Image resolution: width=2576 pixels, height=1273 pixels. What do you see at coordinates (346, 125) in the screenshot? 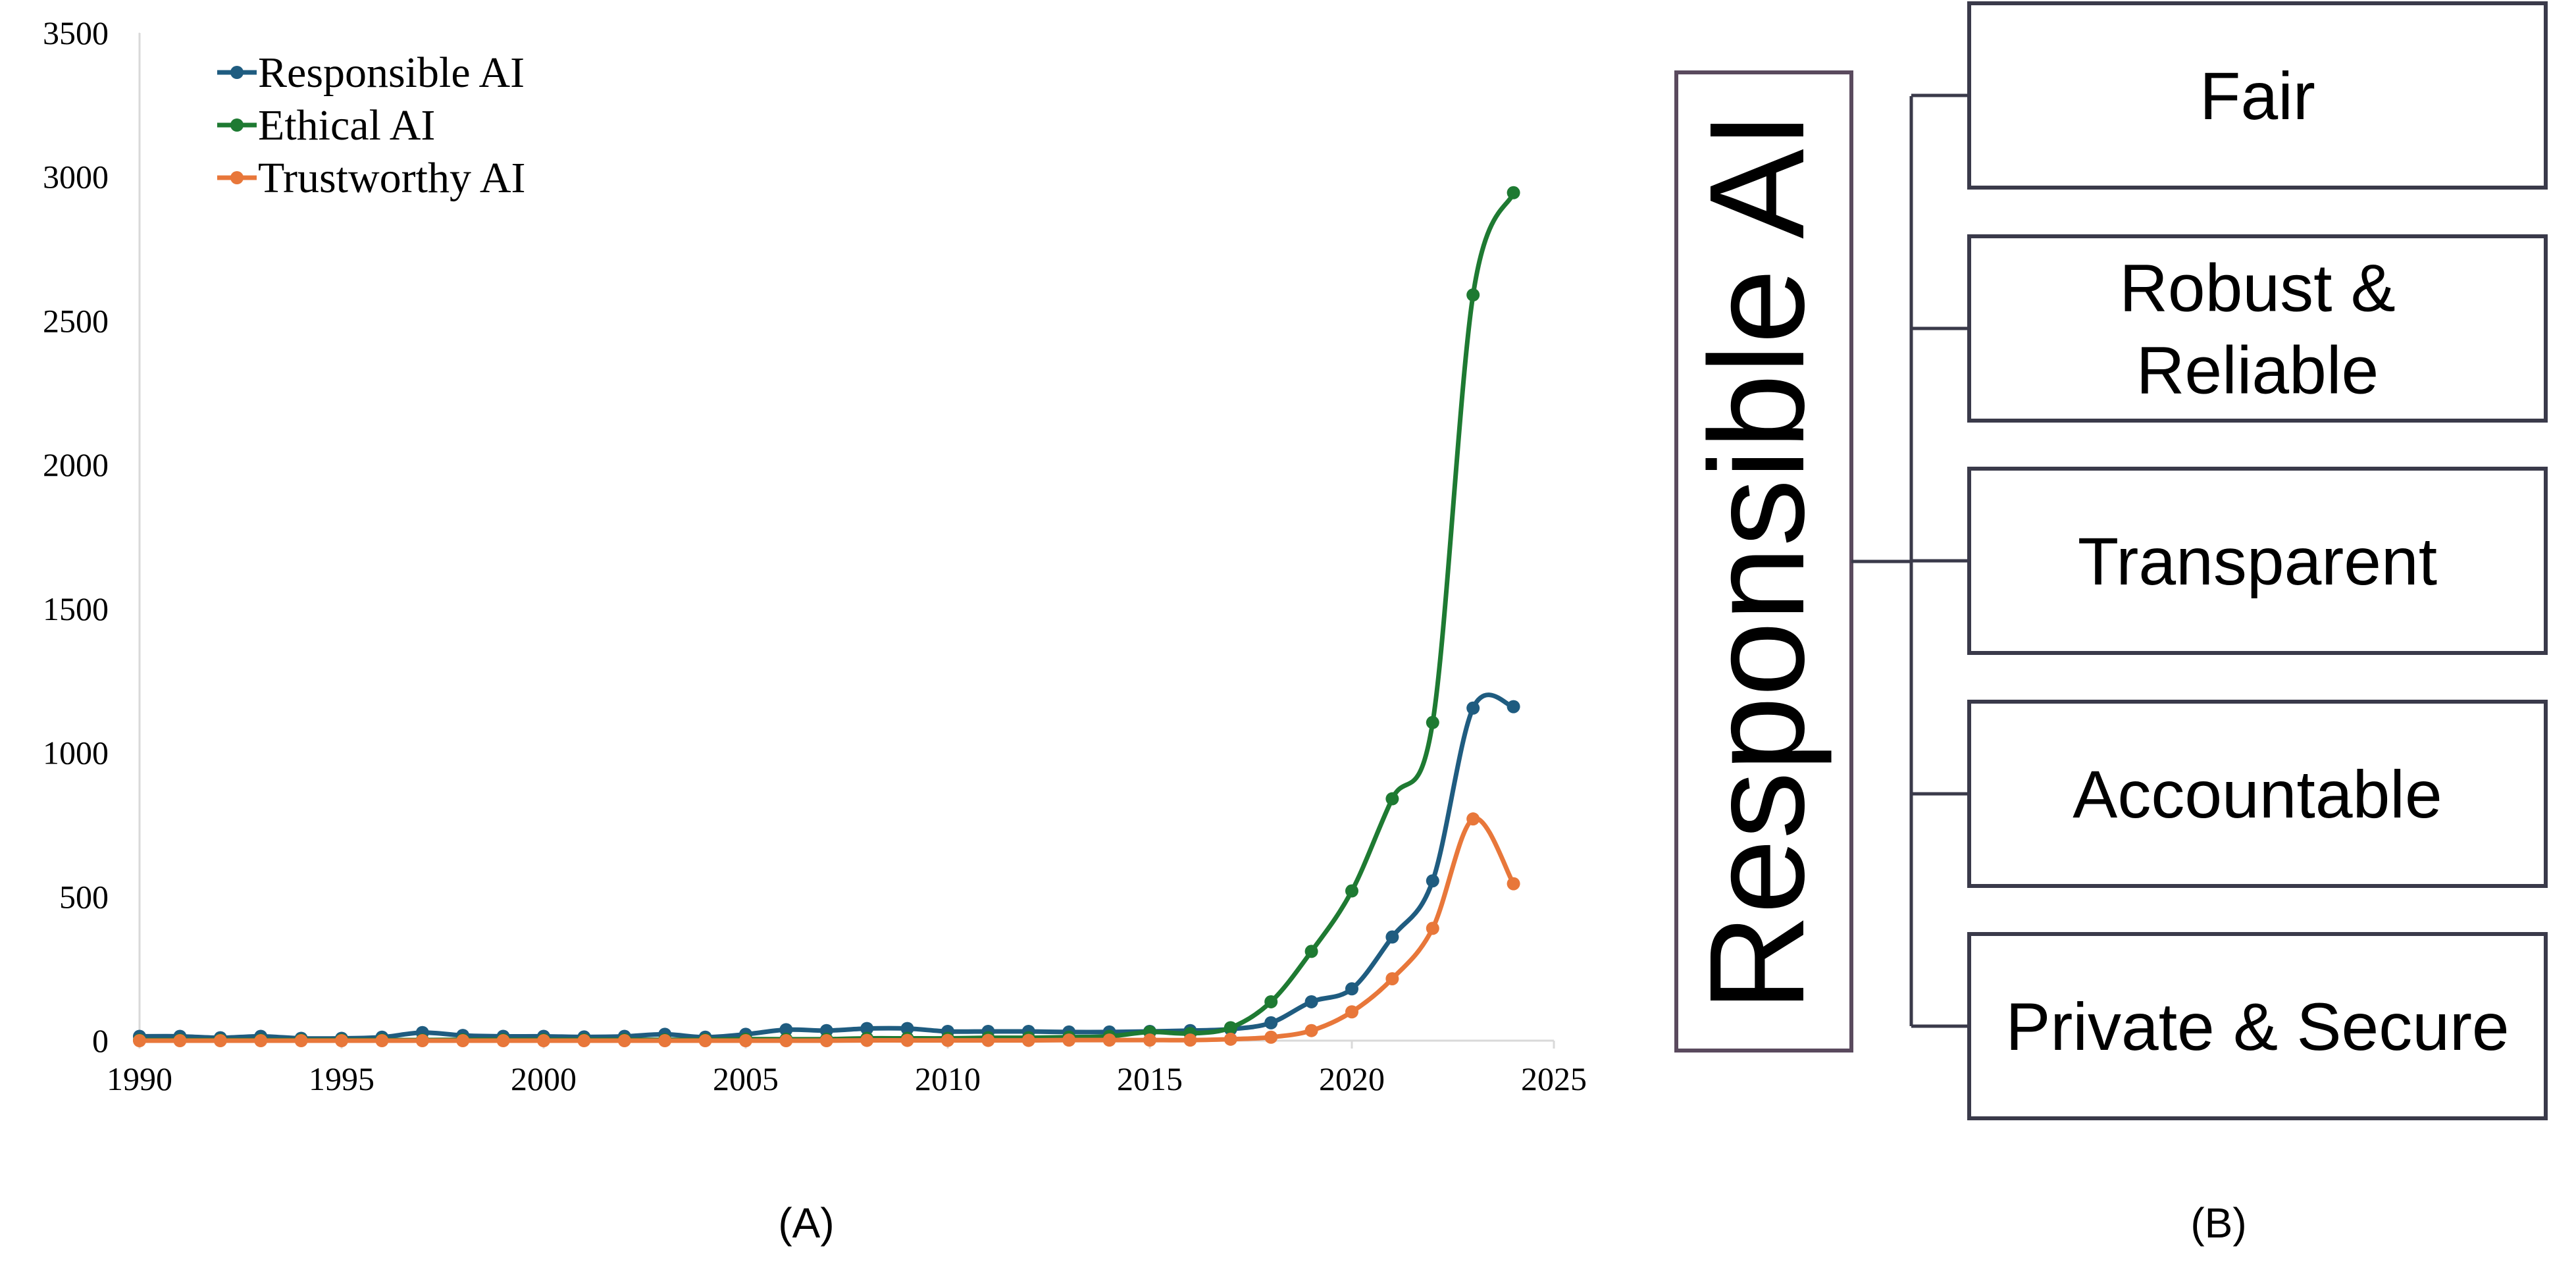
I see `legend-label: Ethical AI` at bounding box center [346, 125].